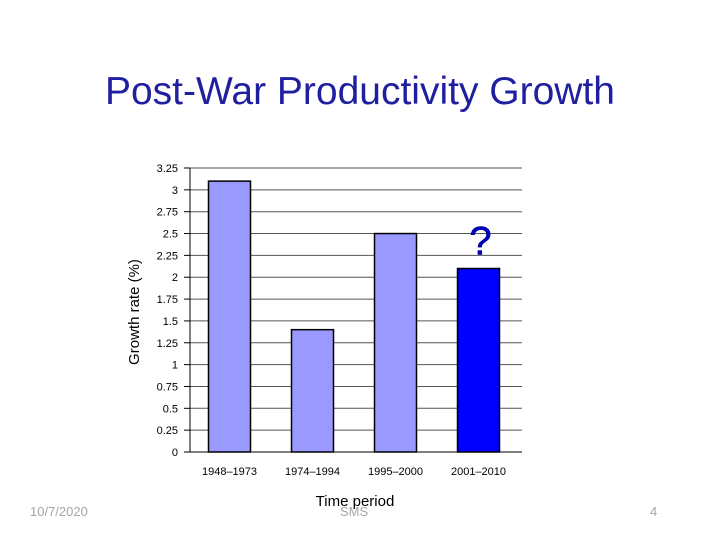  Describe the element at coordinates (59, 511) in the screenshot. I see `footer-date: 10/7/2020` at that location.